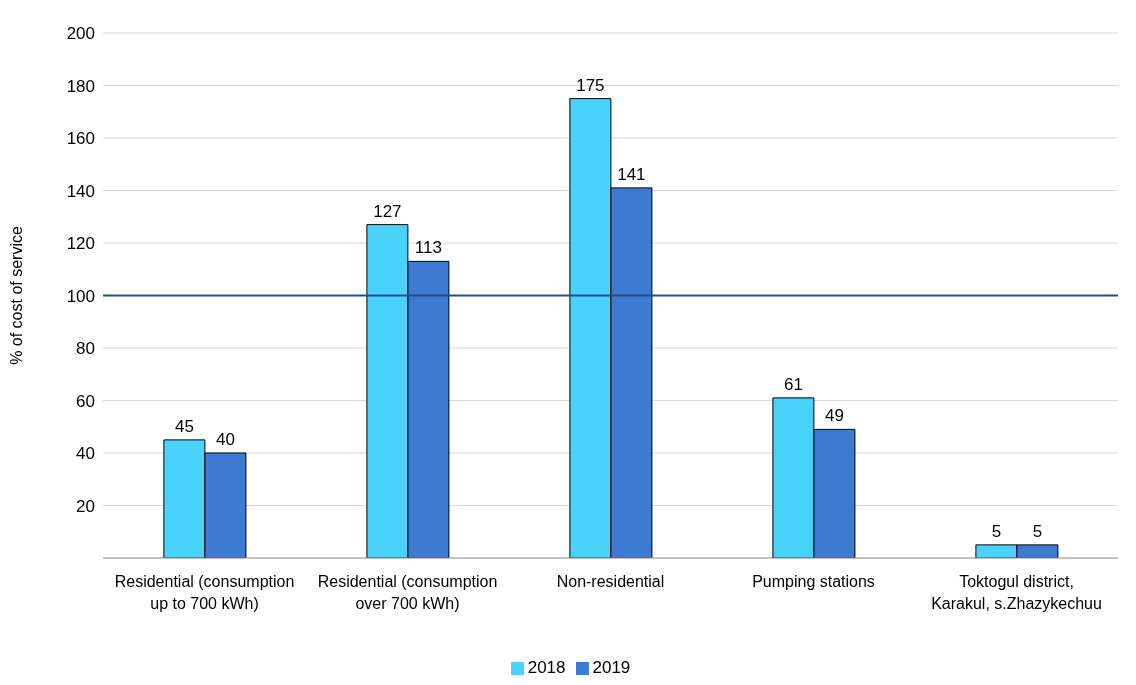  Describe the element at coordinates (85, 454) in the screenshot. I see `y-tick-label: 40` at that location.